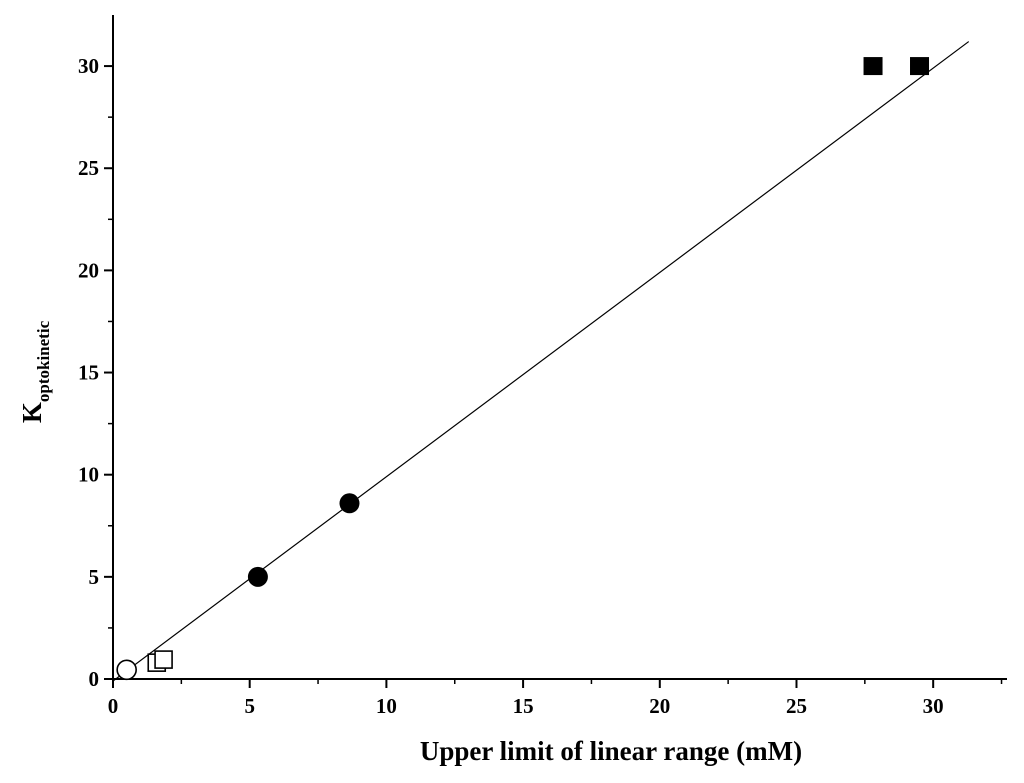  What do you see at coordinates (94, 577) in the screenshot?
I see `y-tick-label: 5` at bounding box center [94, 577].